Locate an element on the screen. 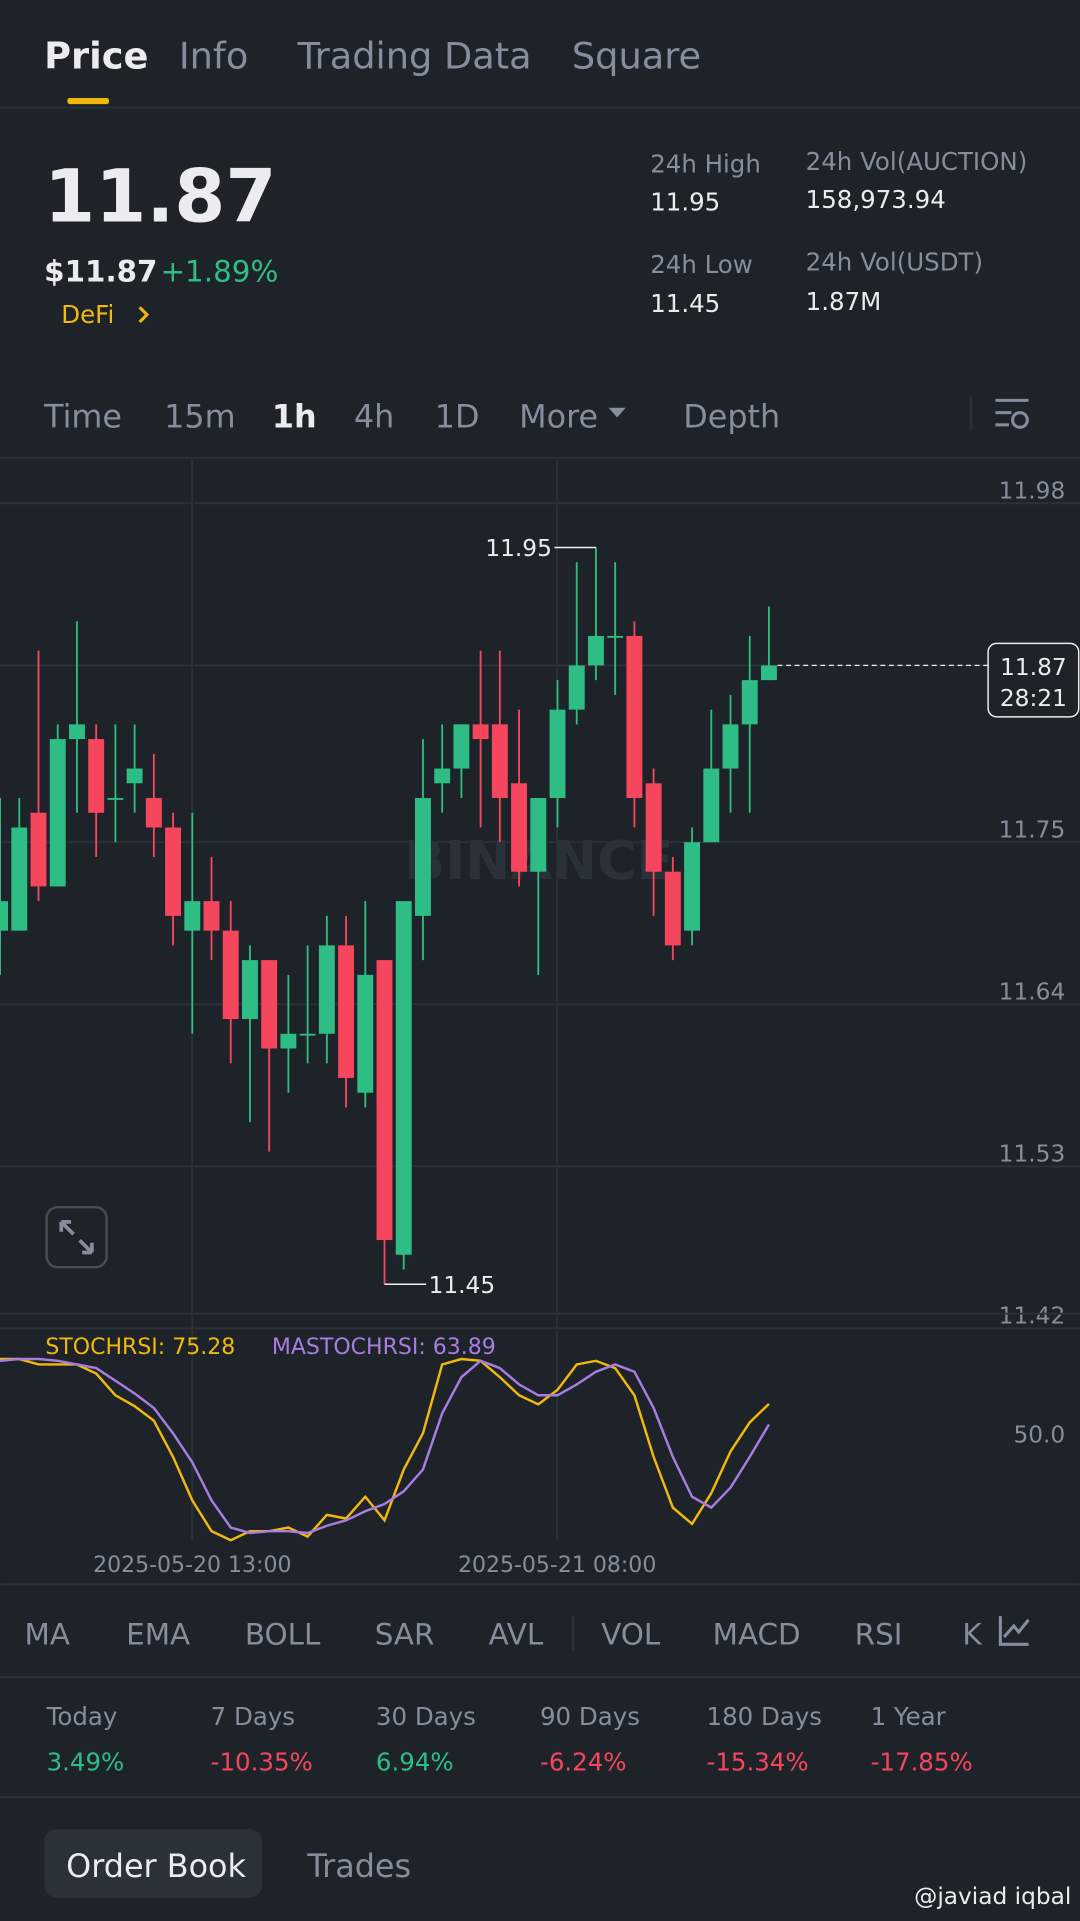 Image resolution: width=1080 pixels, height=1921 pixels. indicator-tab: RSI is located at coordinates (879, 1634).